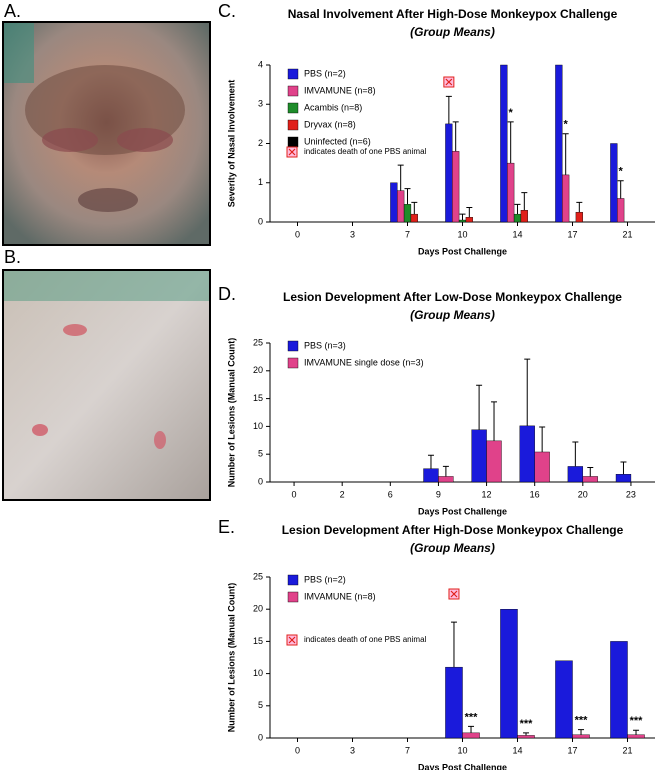  What do you see at coordinates (260, 143) in the screenshot?
I see `y-tick-label: 2` at bounding box center [260, 143].